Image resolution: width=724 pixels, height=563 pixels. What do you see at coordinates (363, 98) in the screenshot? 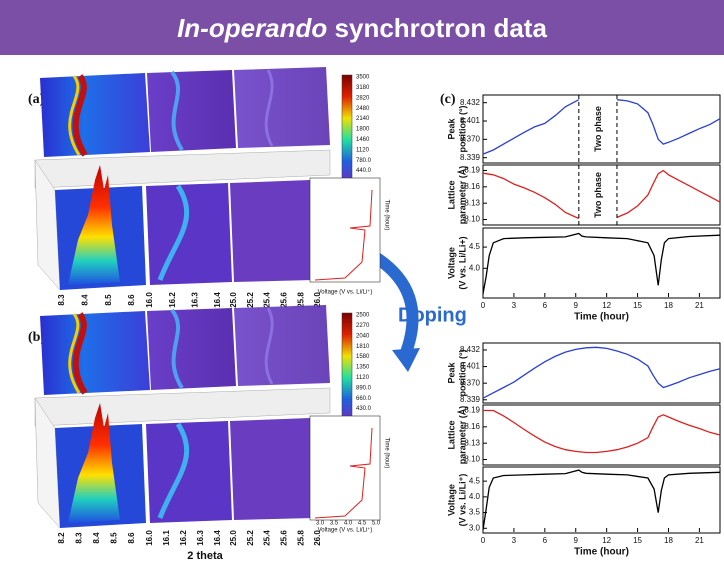
I see `colorbar-tick-label: 2820` at bounding box center [363, 98].